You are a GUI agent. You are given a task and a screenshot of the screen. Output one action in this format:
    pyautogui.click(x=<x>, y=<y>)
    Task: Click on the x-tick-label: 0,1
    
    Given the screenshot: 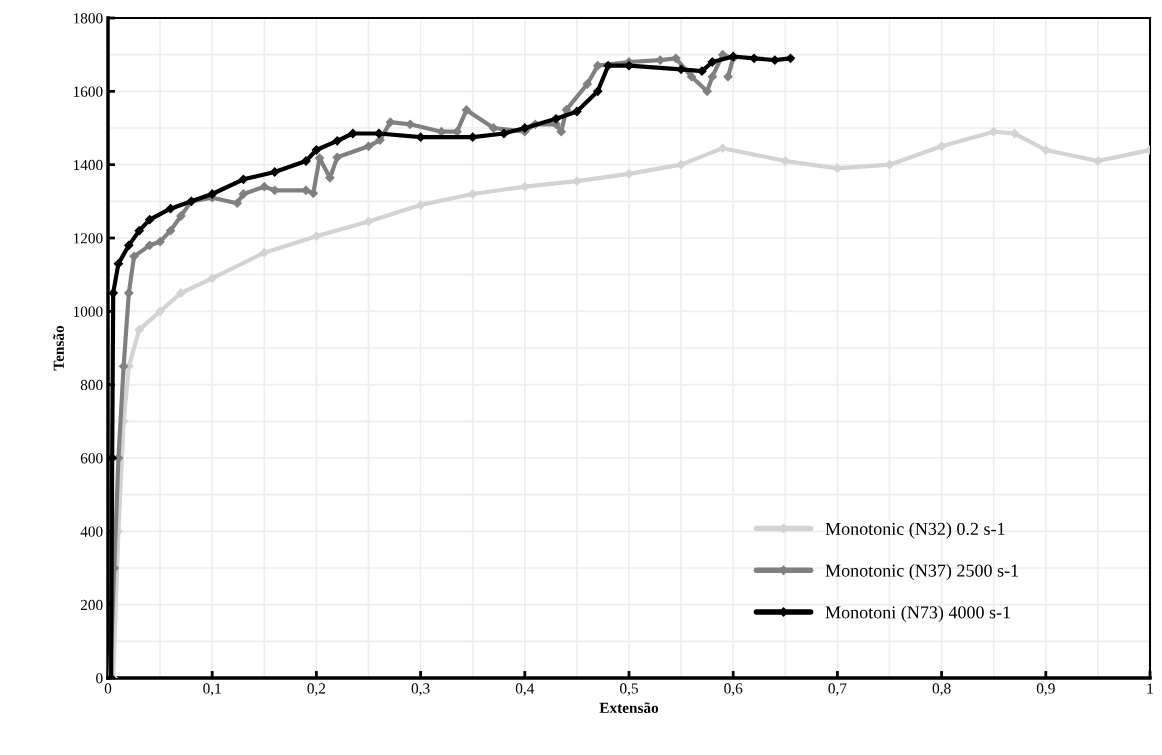 What is the action you would take?
    pyautogui.click(x=212, y=689)
    